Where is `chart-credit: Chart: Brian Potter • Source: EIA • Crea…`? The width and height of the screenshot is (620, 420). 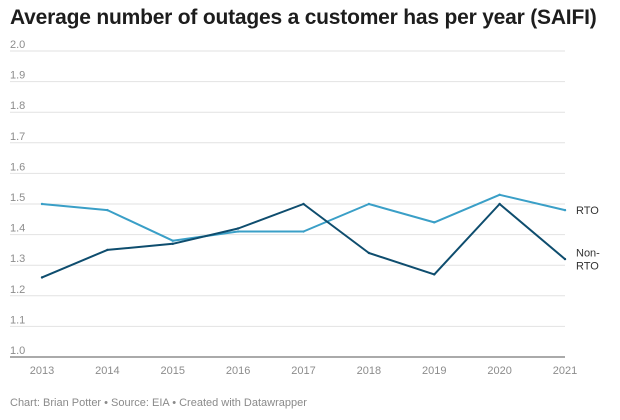 chart-credit: Chart: Brian Potter • Source: EIA • Crea… is located at coordinates (158, 403).